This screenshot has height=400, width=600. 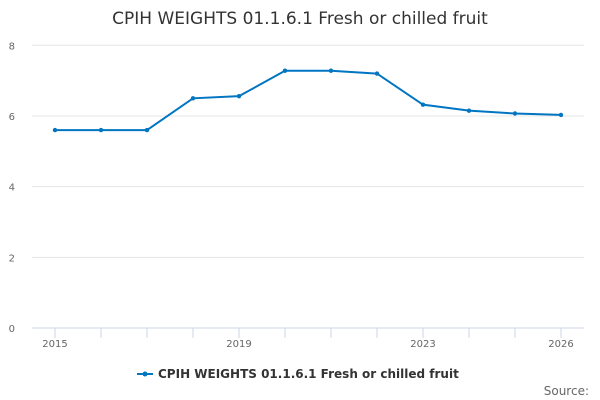 I want to click on legend-marker, so click(x=145, y=374).